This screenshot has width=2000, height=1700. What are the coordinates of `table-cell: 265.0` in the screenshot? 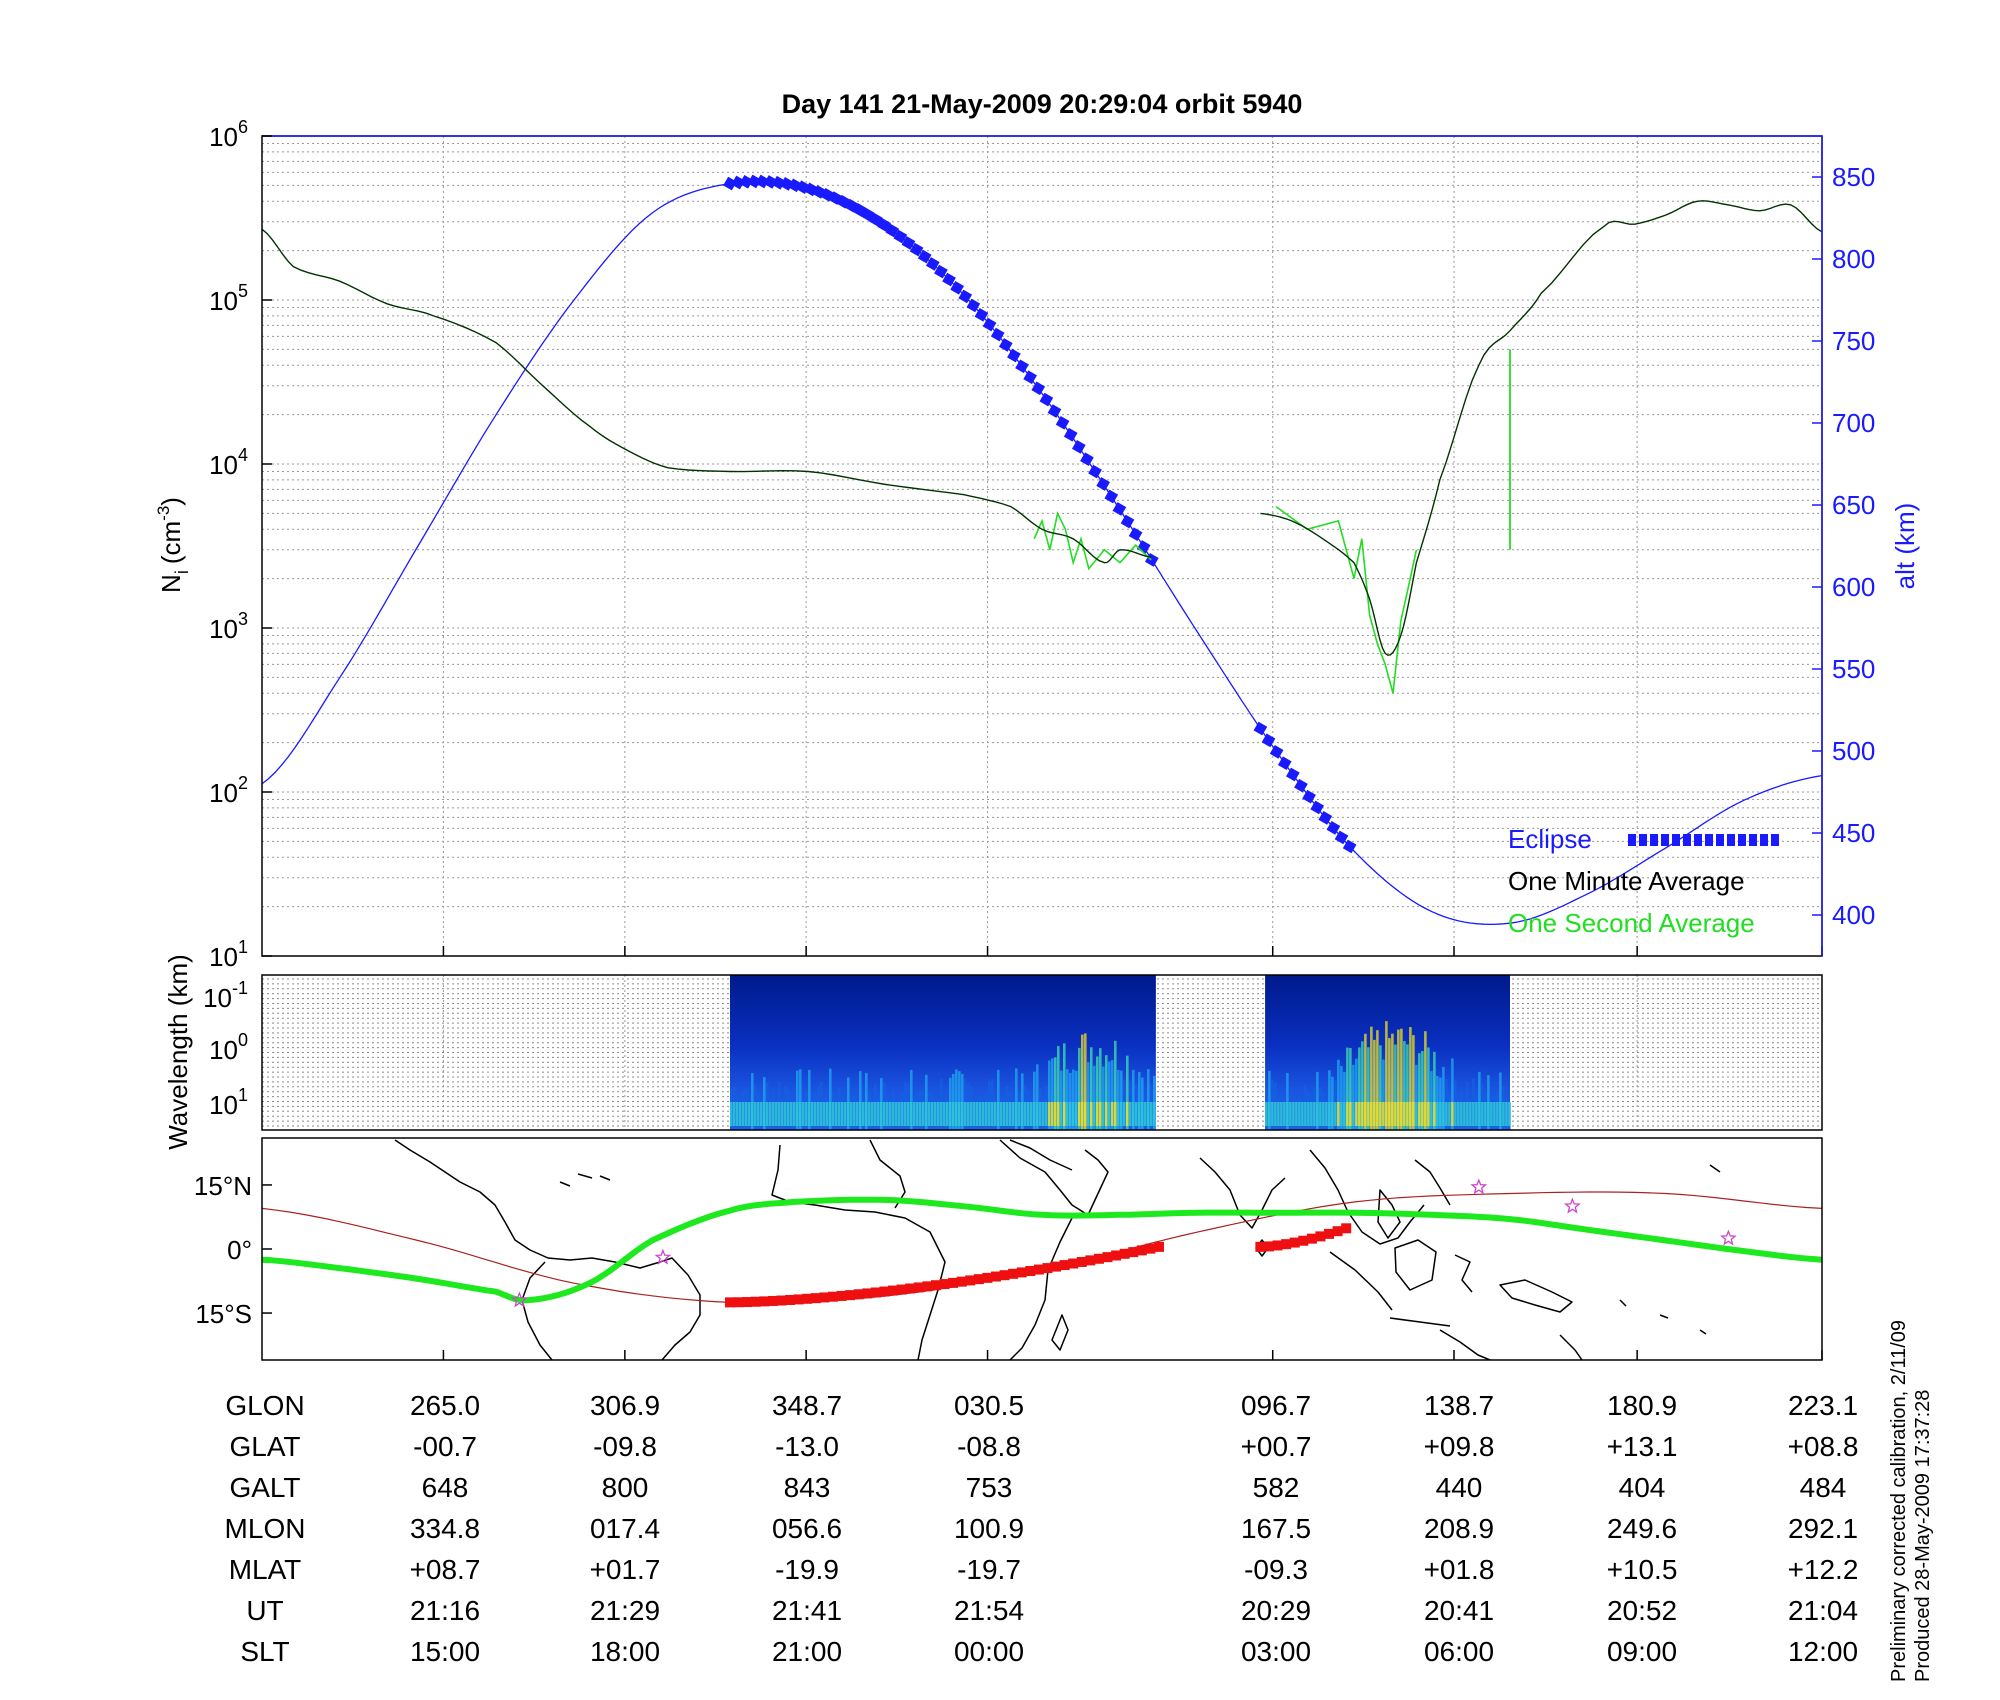 It's located at (445, 1405).